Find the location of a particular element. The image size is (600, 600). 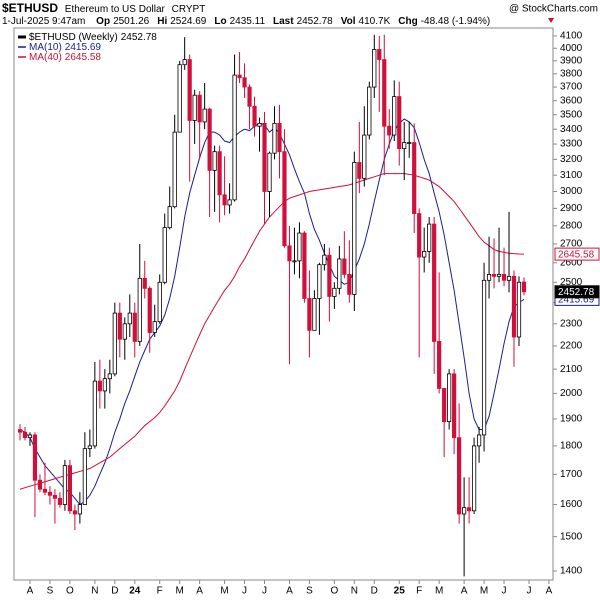

last-value-label: 2452.78 is located at coordinates (576, 292).